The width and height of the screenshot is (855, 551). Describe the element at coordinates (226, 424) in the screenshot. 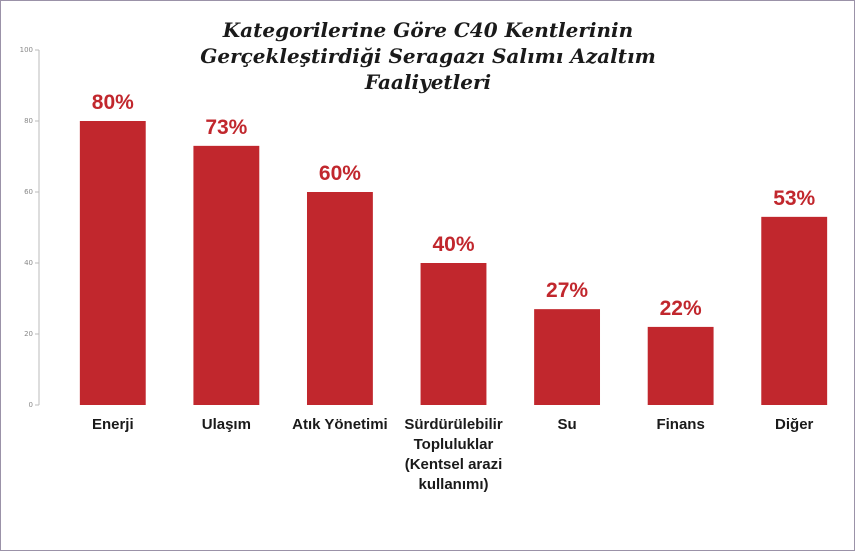

I see `x-tick-label: Ulaşım` at that location.